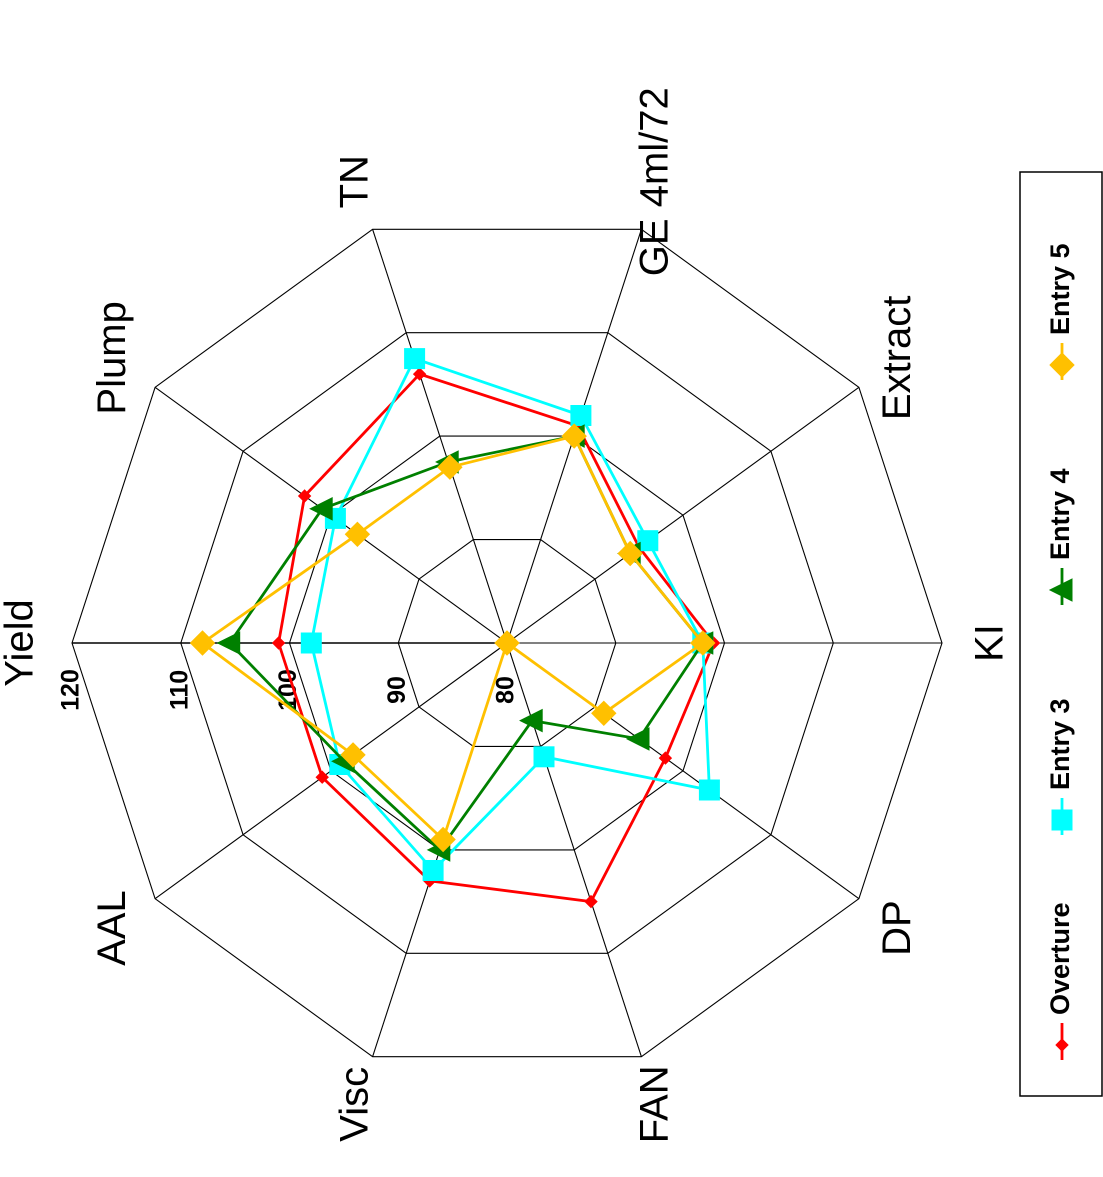  Describe the element at coordinates (654, 1104) in the screenshot. I see `axis-label-fan: FAN` at that location.